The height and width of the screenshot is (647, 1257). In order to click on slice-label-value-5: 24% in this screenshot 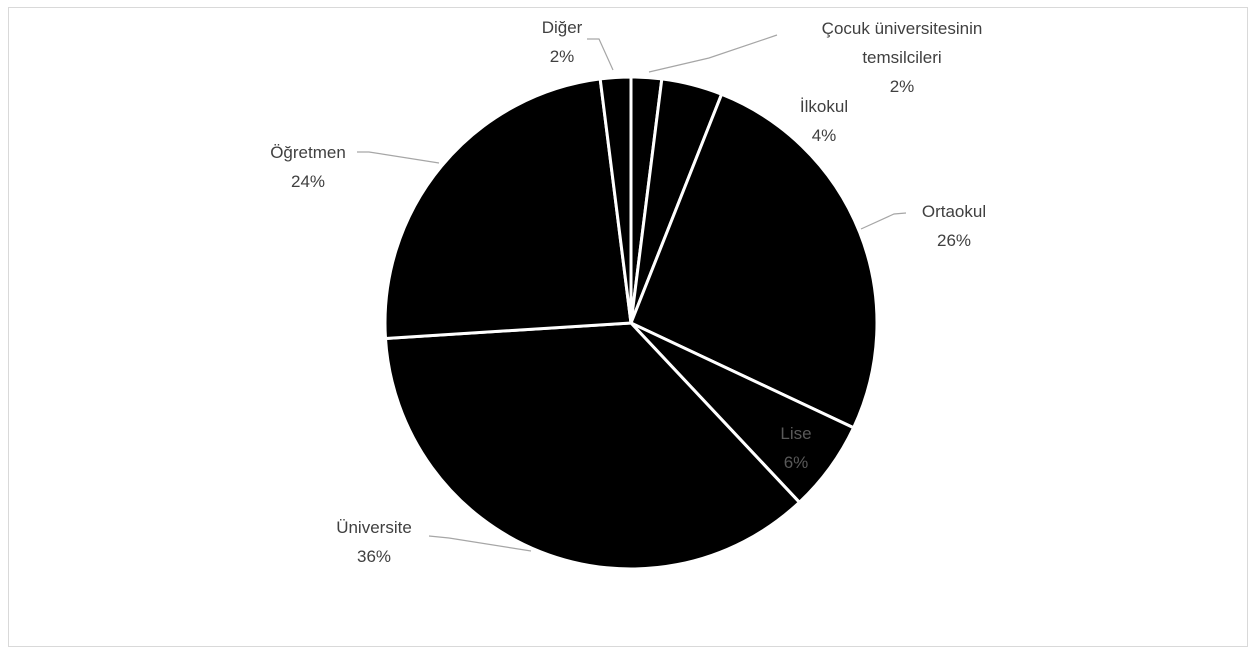, I will do `click(308, 181)`.